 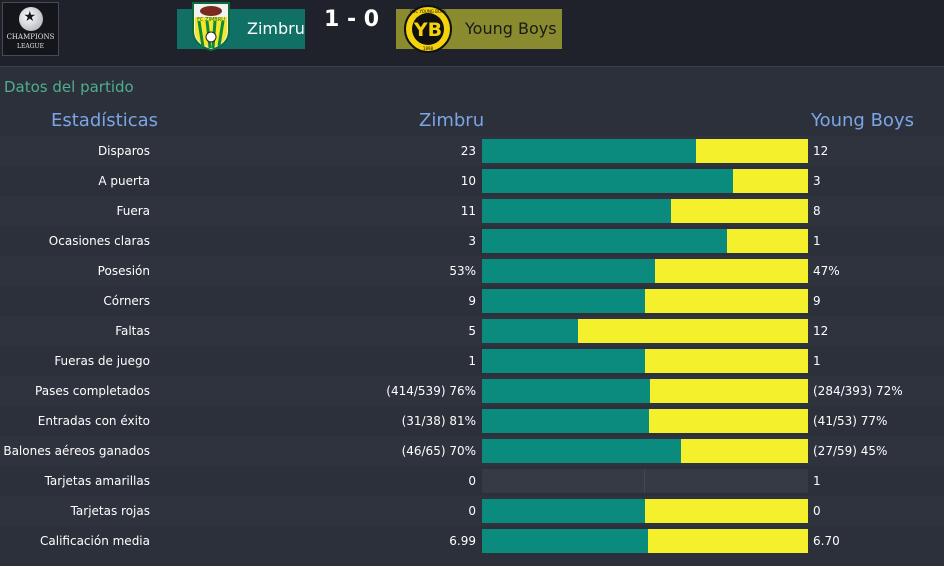 I want to click on away-stat-value: 9, so click(x=817, y=301).